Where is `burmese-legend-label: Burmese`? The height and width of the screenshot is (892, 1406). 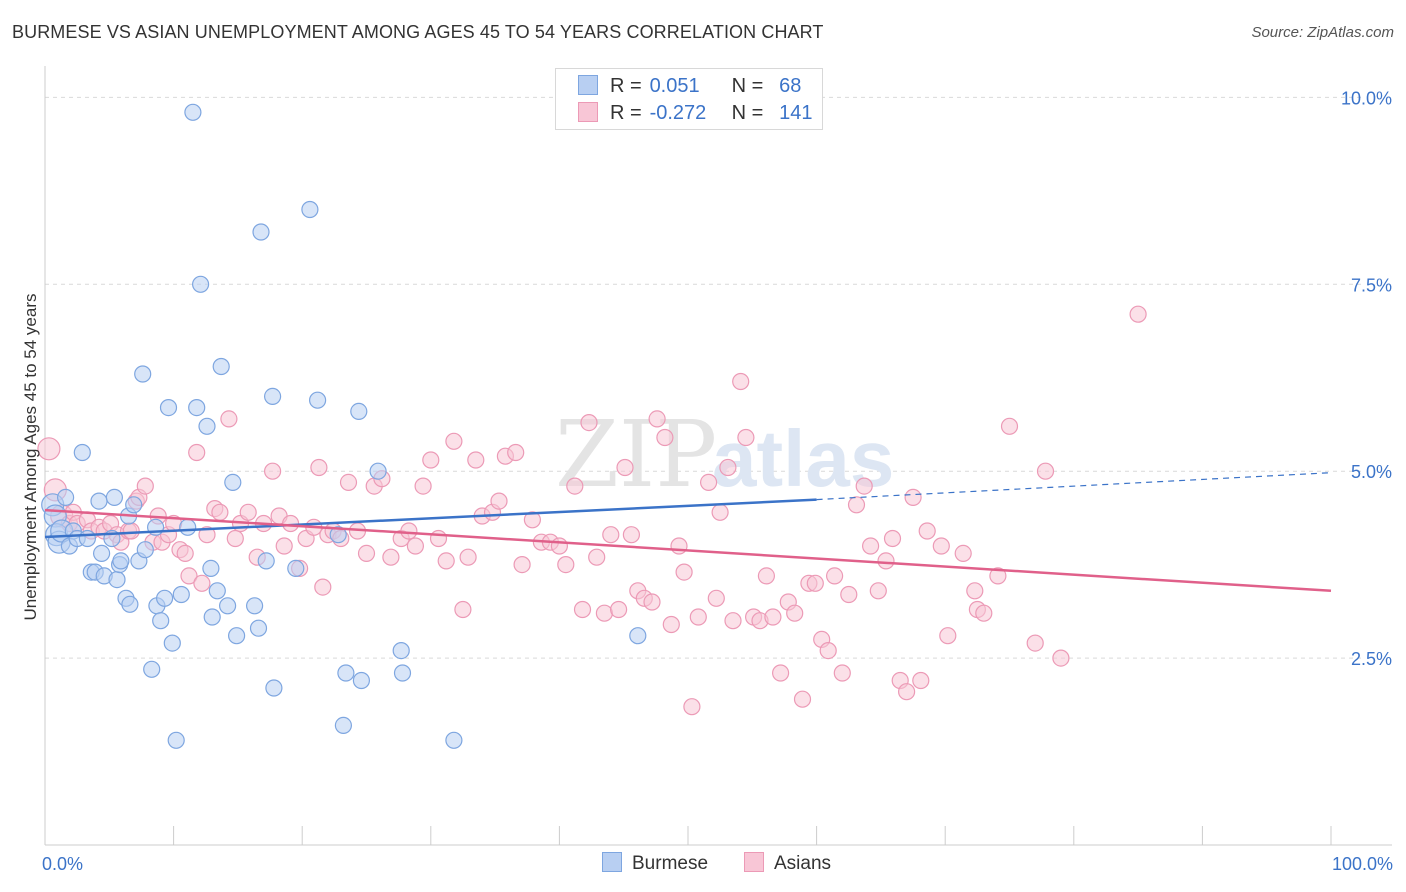 burmese-legend-label: Burmese is located at coordinates (670, 863).